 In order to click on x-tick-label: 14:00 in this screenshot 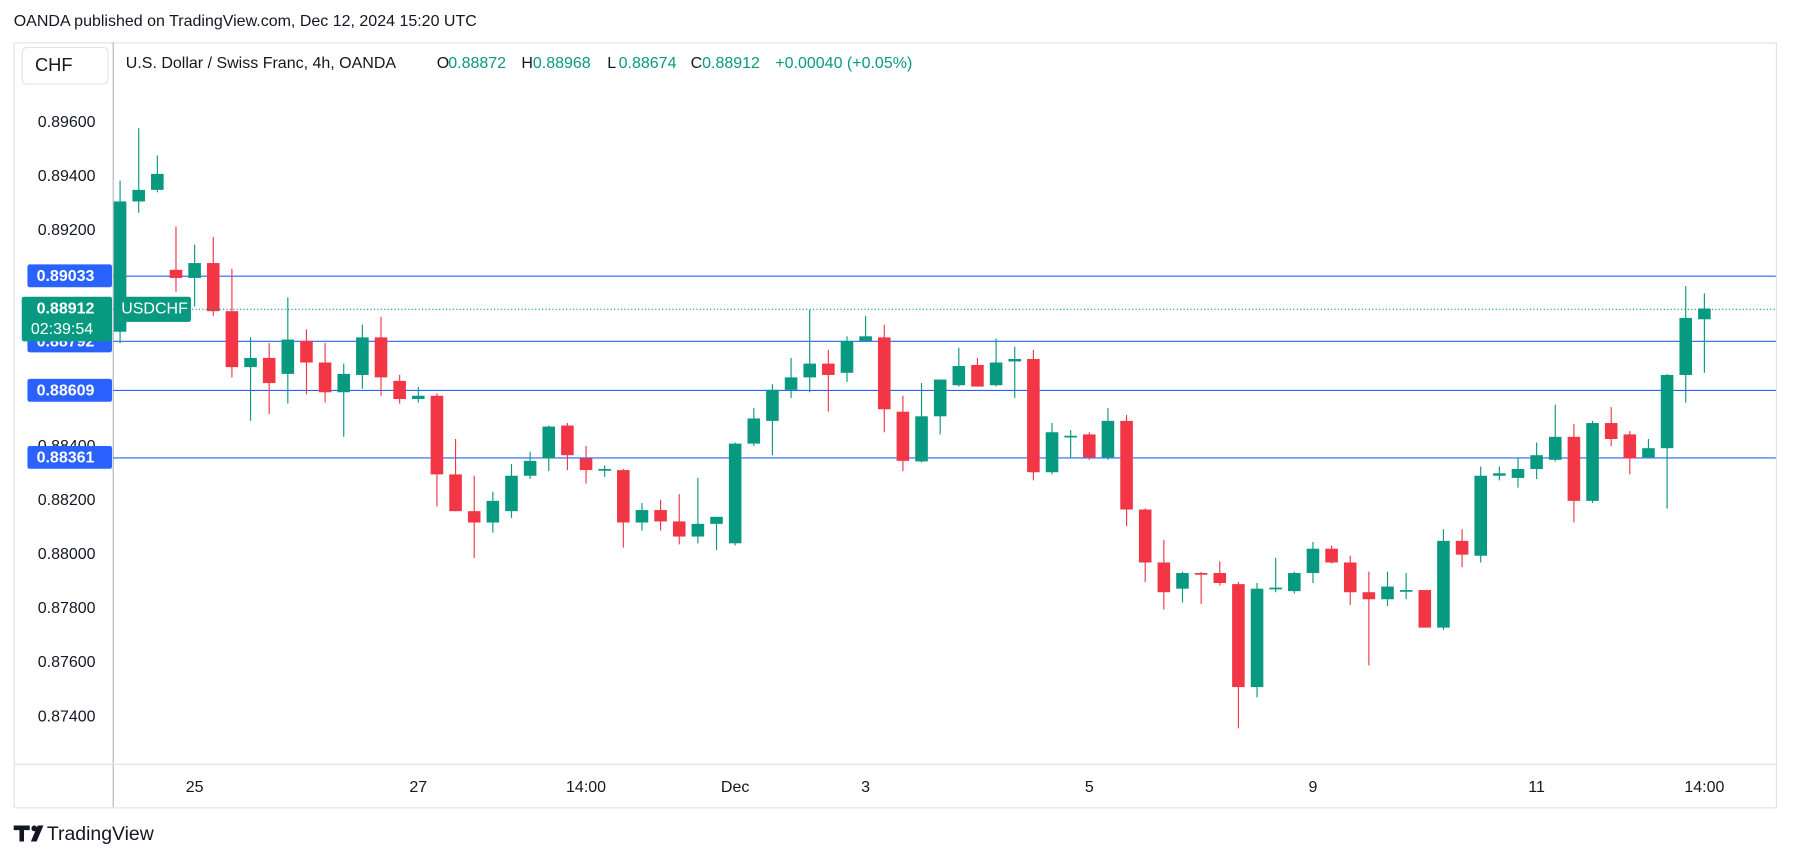, I will do `click(586, 787)`.